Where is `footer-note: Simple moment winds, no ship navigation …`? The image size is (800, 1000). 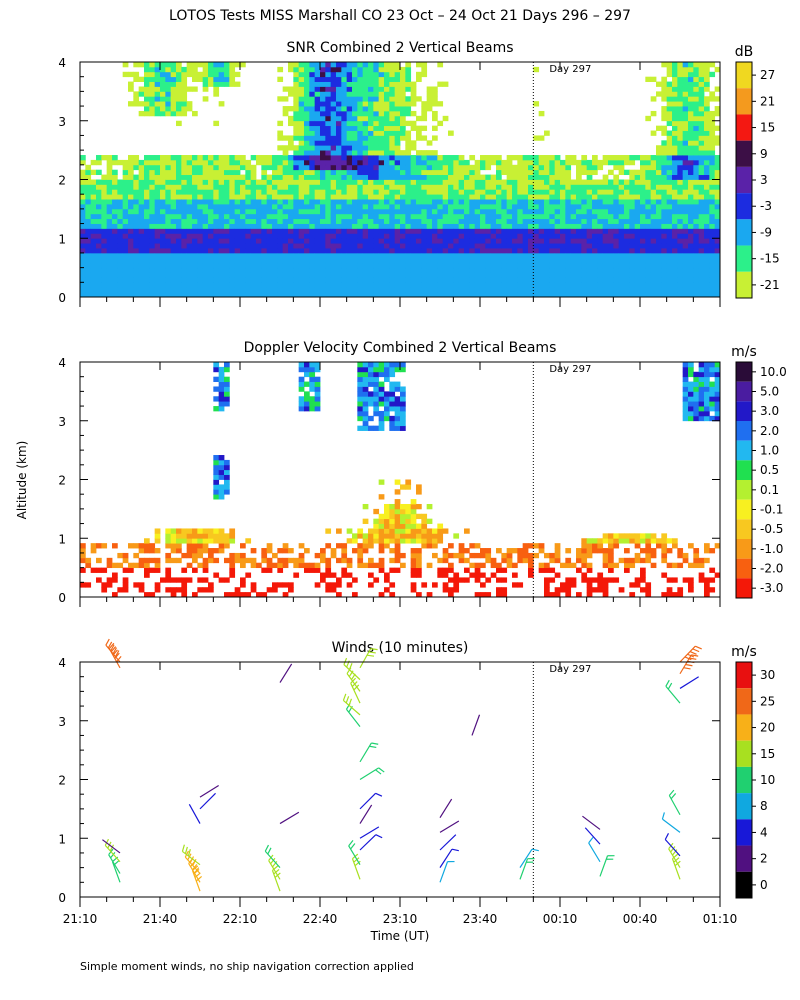 footer-note: Simple moment winds, no ship navigation … is located at coordinates (247, 966).